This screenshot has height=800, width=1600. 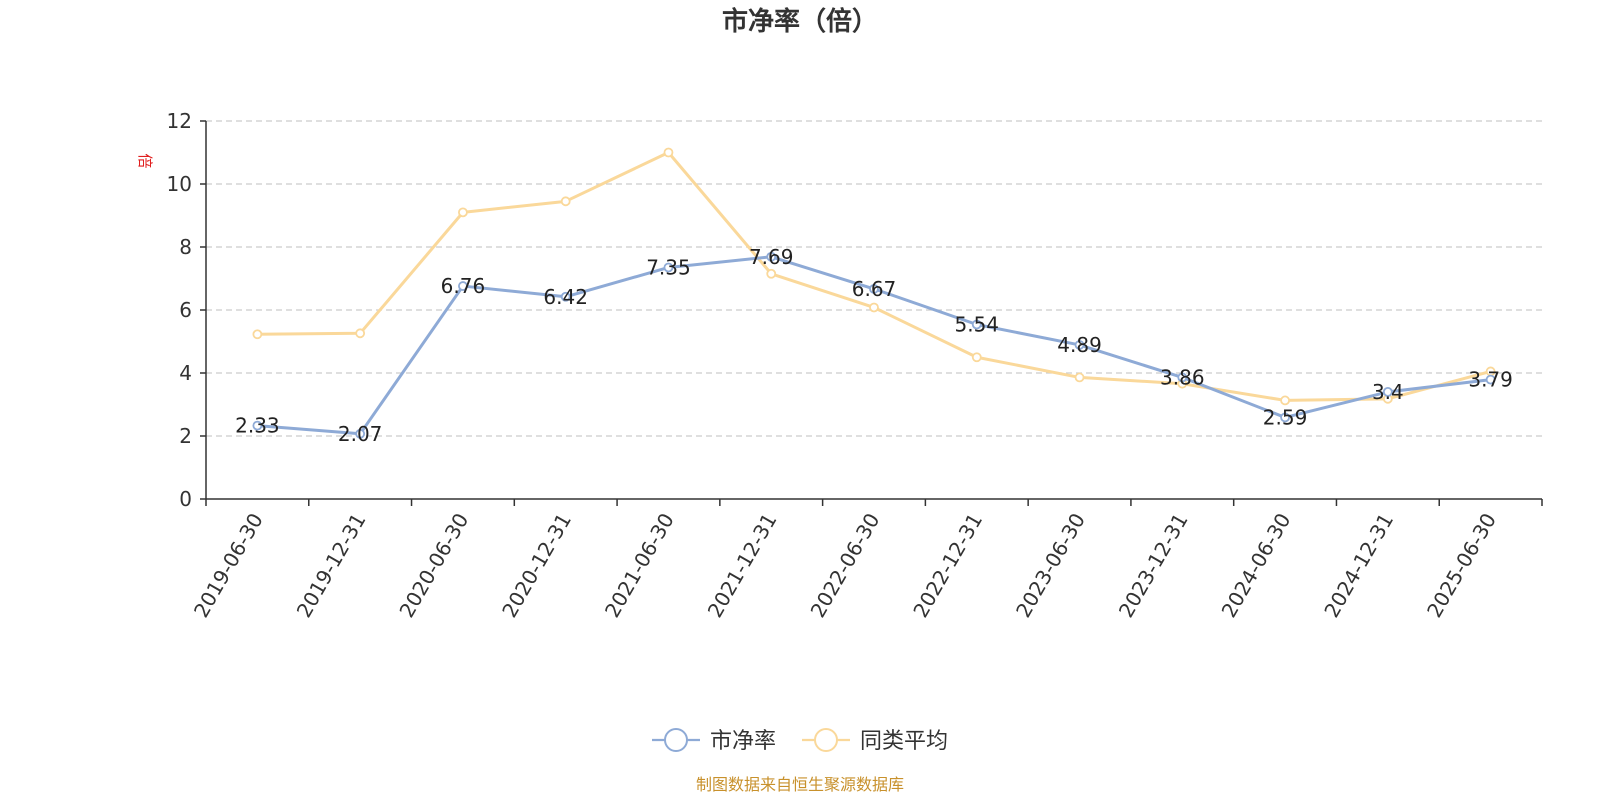 I want to click on y-tick-label: 4, so click(x=185, y=373).